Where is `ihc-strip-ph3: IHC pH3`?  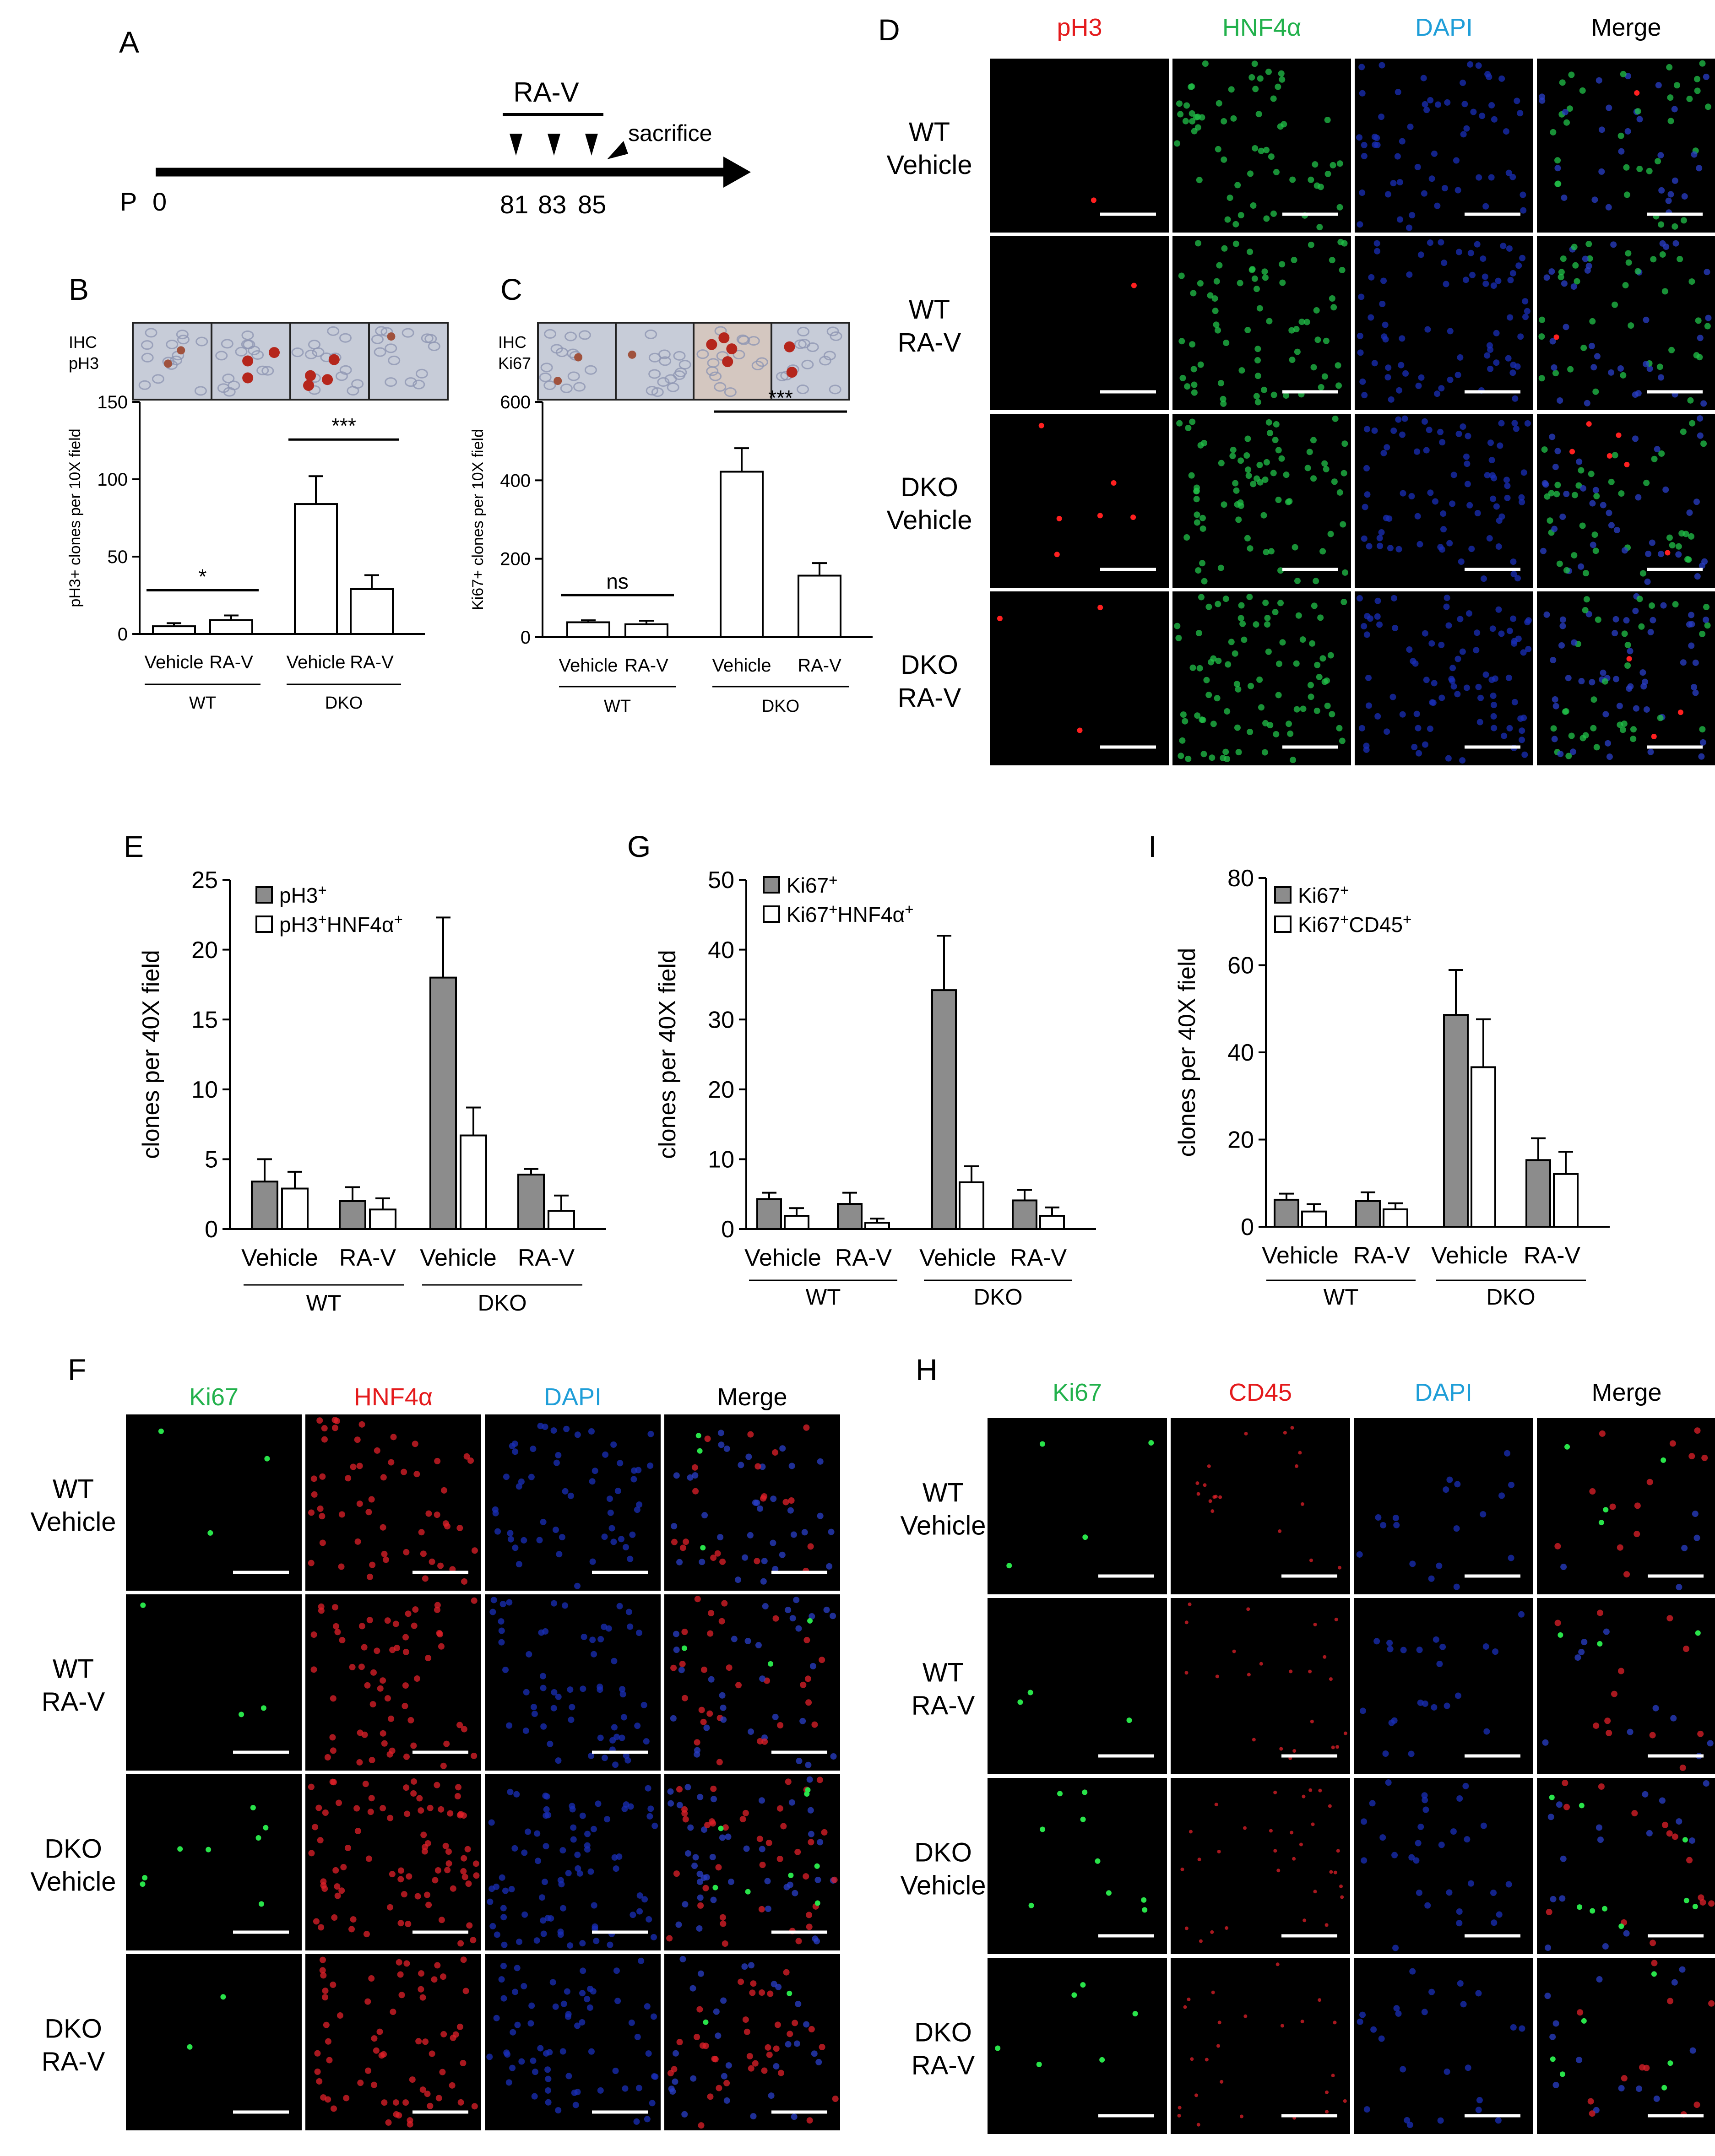 ihc-strip-ph3: IHC pH3 is located at coordinates (259, 361).